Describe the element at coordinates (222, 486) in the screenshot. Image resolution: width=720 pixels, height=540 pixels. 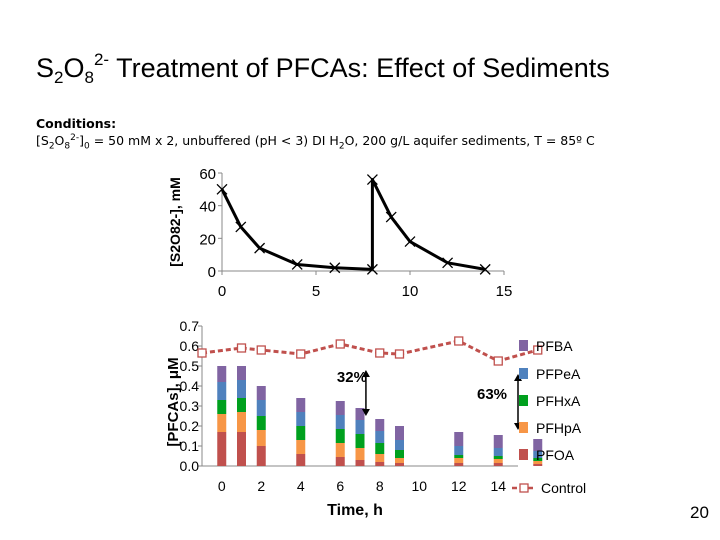
I see `bottom-x-tick-label: 0` at that location.